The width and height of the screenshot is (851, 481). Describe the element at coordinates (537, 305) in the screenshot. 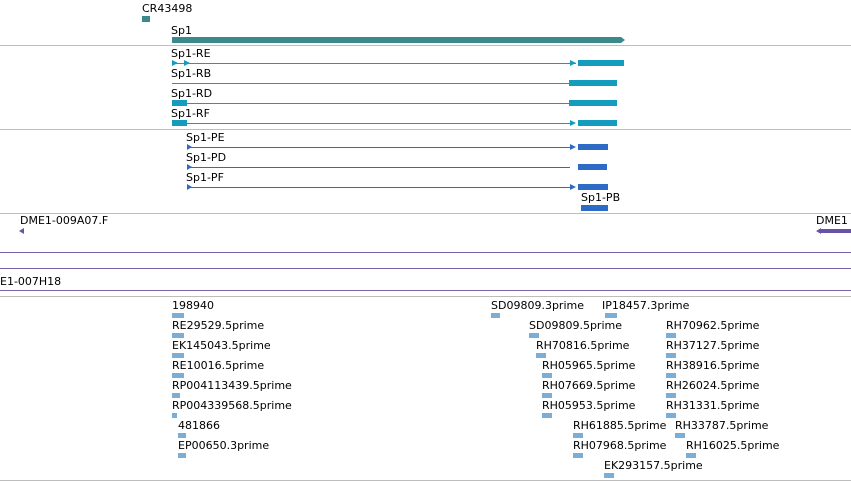

I see `est-label: SD09809.3prime` at that location.